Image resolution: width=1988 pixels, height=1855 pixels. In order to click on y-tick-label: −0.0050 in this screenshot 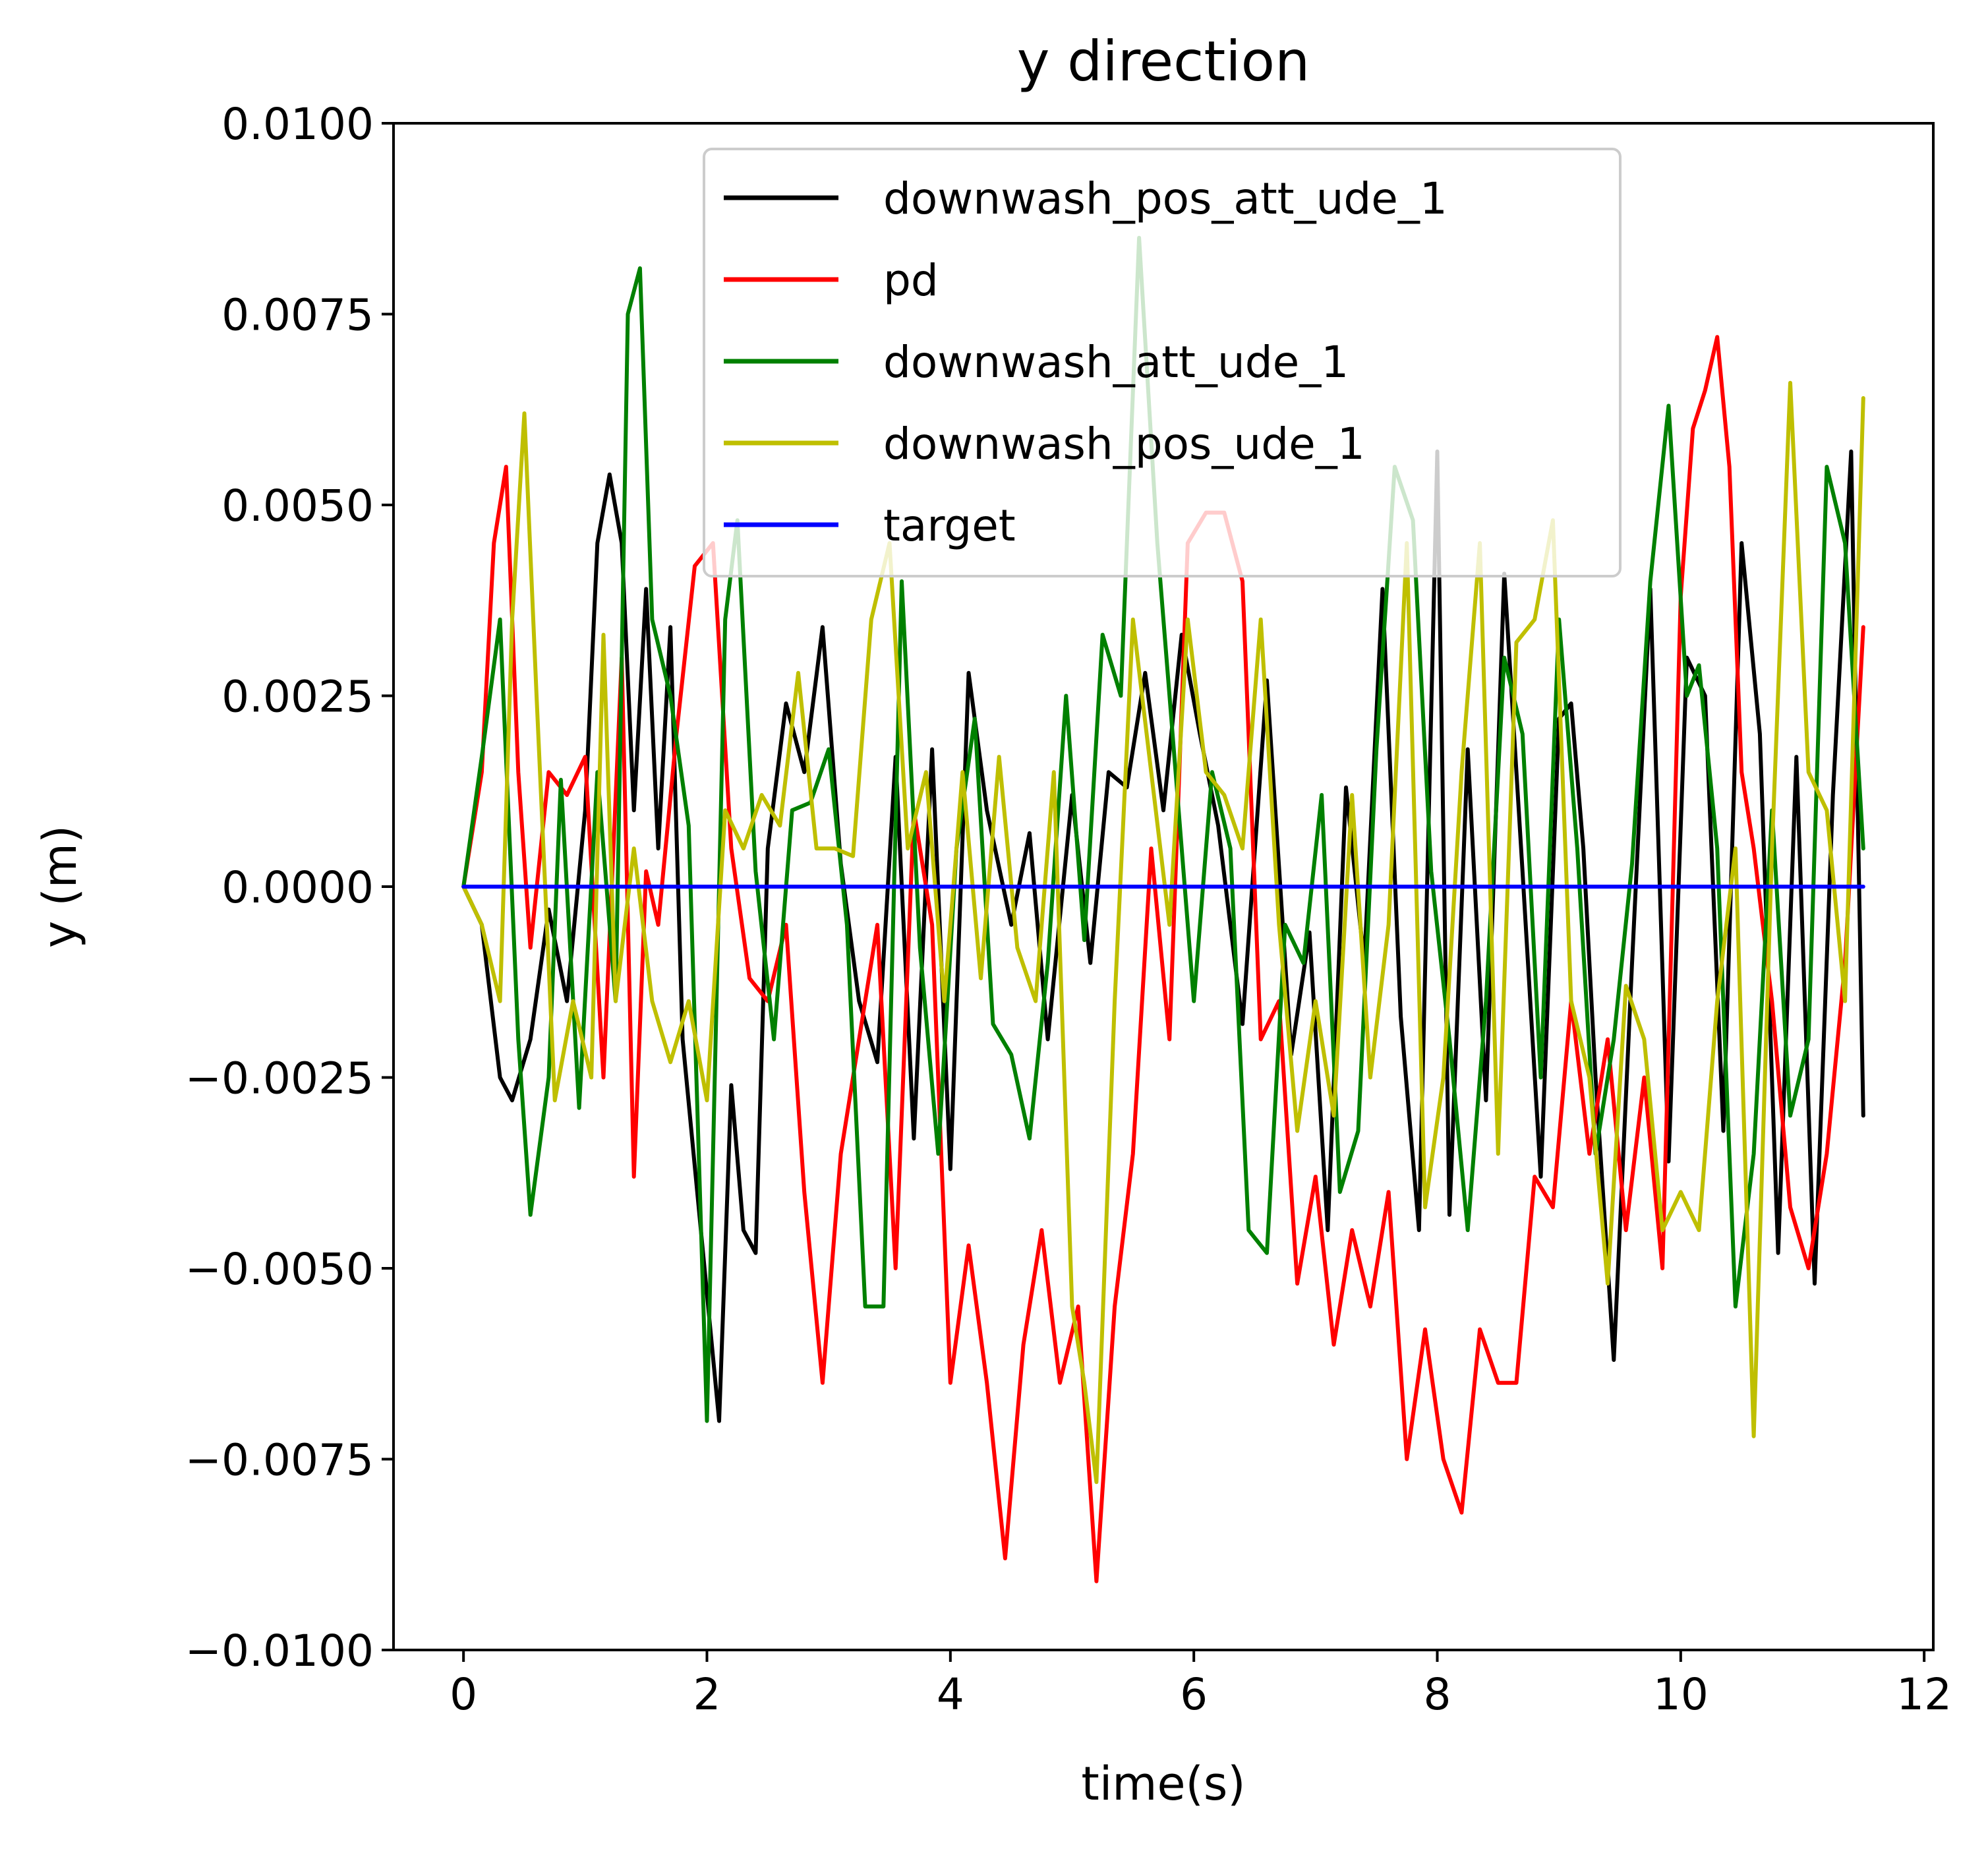, I will do `click(279, 1270)`.